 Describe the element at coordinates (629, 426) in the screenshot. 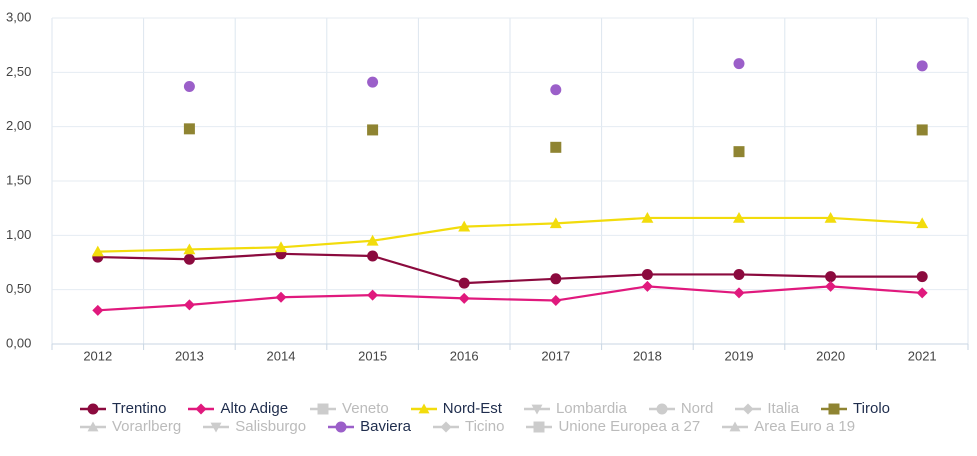

I see `legend-label: Unione Europea a 27` at that location.